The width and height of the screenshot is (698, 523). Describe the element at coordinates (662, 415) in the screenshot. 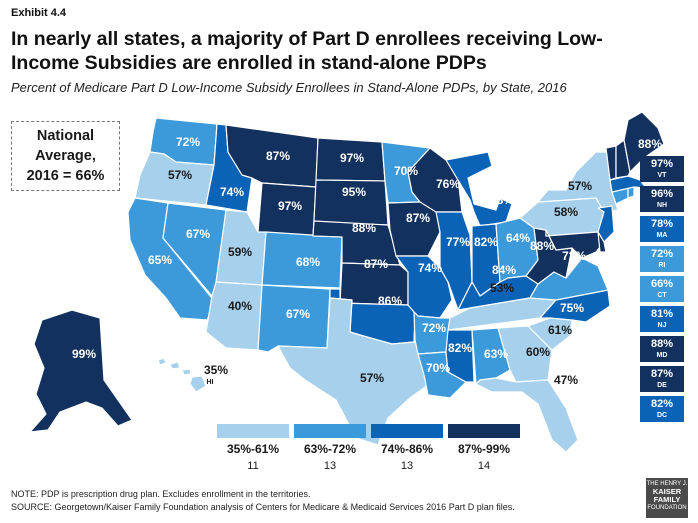

I see `side-state-abbr: DC` at that location.